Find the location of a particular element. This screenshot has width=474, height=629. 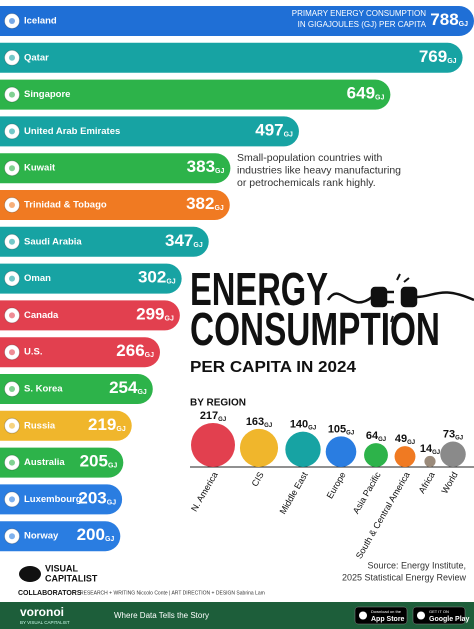

value-label: 347GJ is located at coordinates (184, 240).